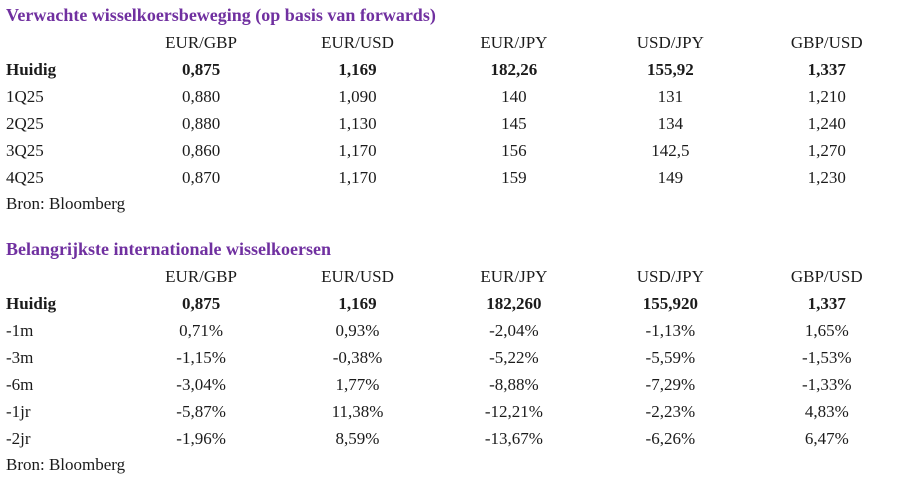  What do you see at coordinates (670, 69) in the screenshot?
I see `value-cell: 155,92` at bounding box center [670, 69].